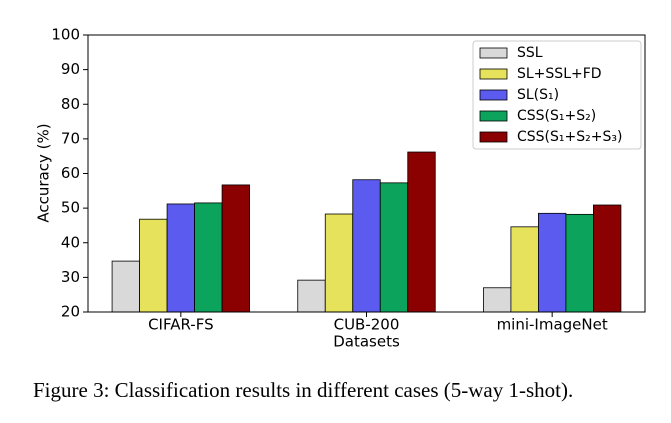 This screenshot has height=423, width=671. What do you see at coordinates (44, 172) in the screenshot?
I see `y-axis-label: Accuracy (%)` at bounding box center [44, 172].